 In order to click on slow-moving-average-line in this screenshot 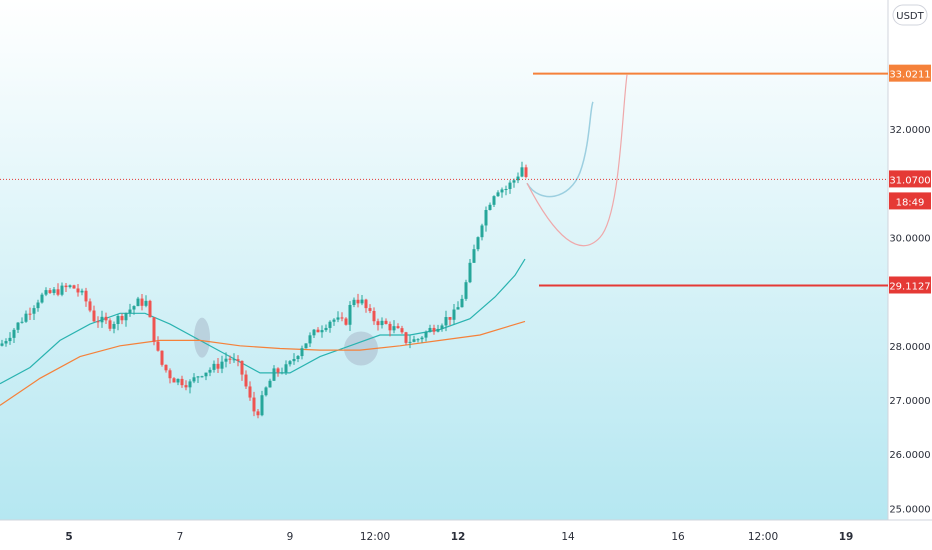, I will do `click(263, 363)`.